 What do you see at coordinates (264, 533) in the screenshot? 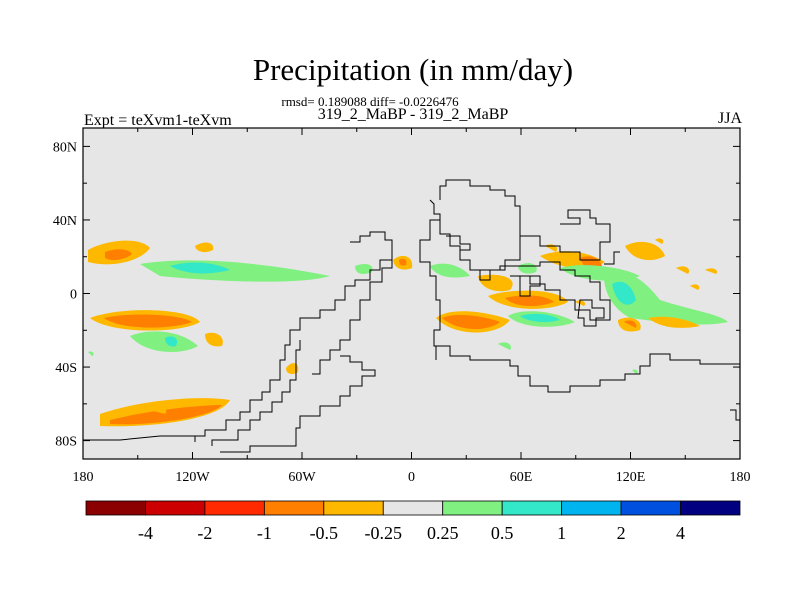
I see `colorbar-label: -1` at bounding box center [264, 533].